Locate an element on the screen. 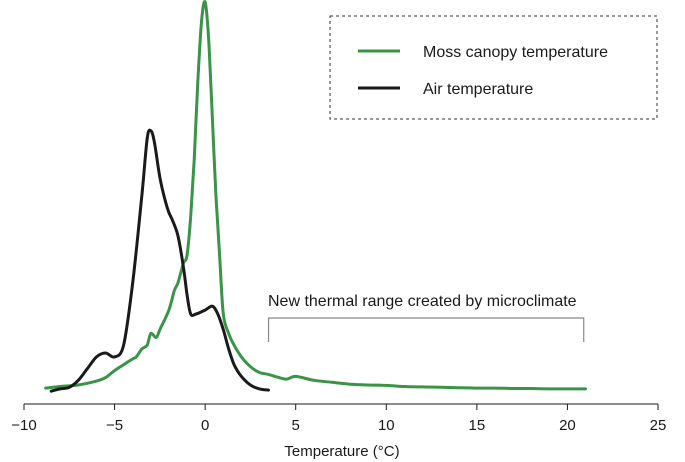  legend-label-air: Air temperature is located at coordinates (478, 89).